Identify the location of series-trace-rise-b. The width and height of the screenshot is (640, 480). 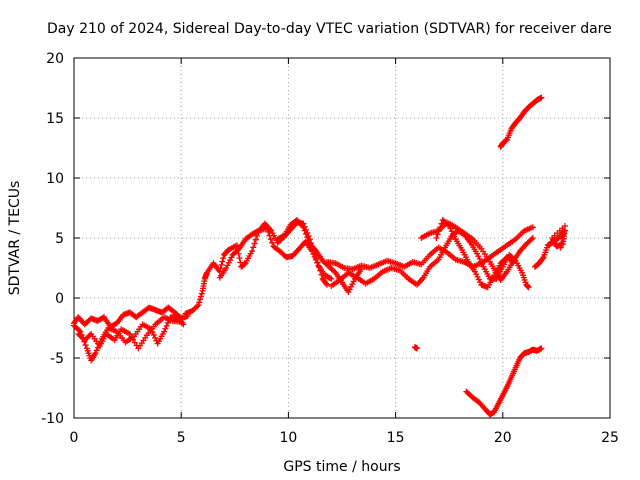
(275, 253).